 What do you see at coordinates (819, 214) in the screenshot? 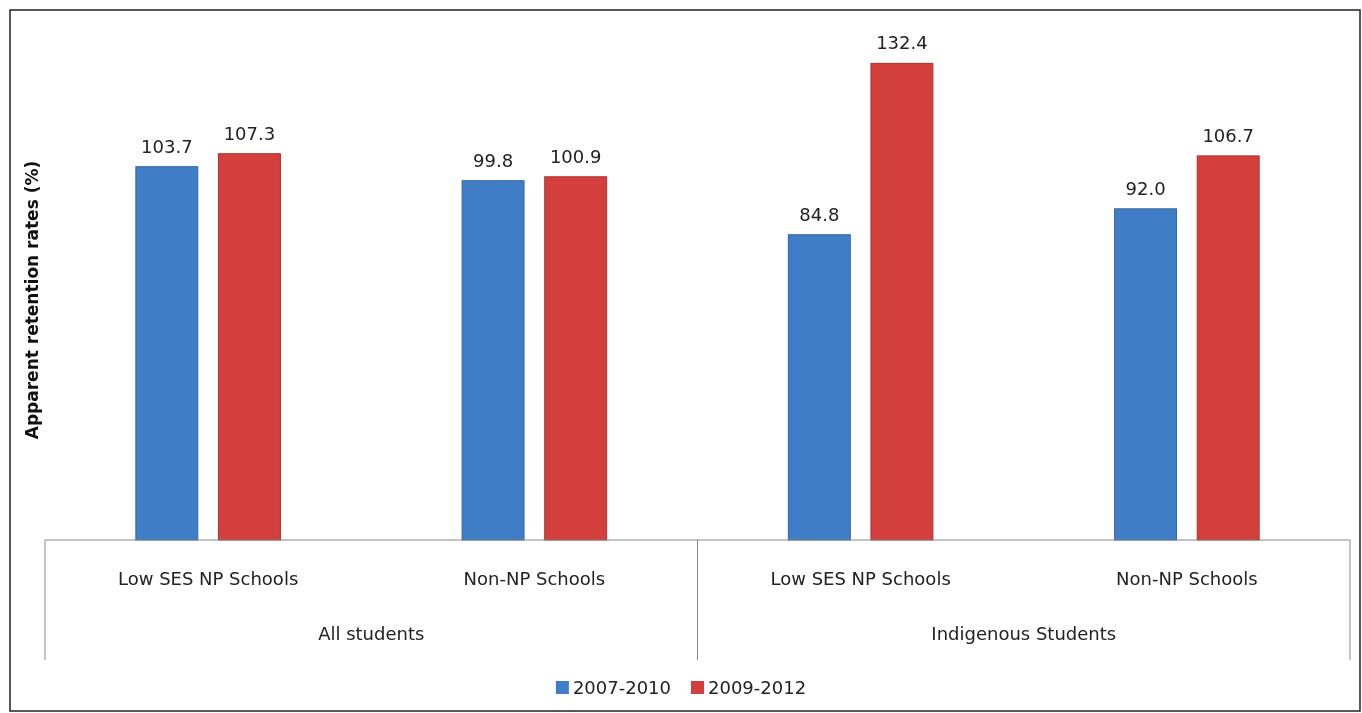
I see `data-label: 84.8` at bounding box center [819, 214].